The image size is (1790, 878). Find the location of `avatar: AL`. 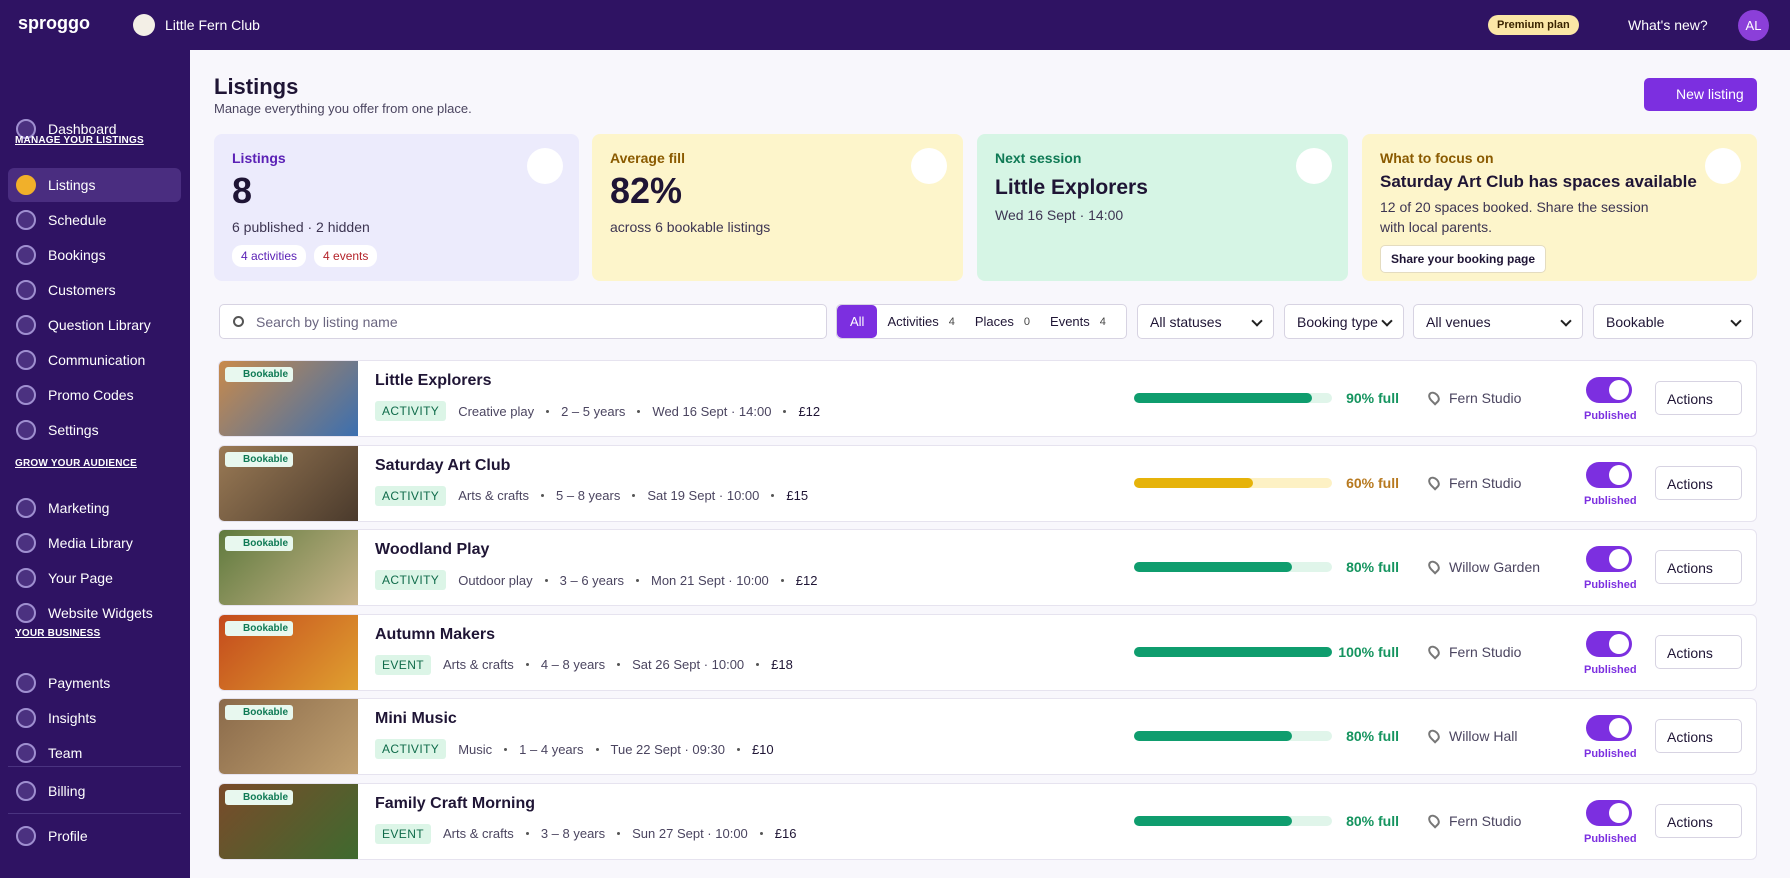

avatar: AL is located at coordinates (1753, 25).